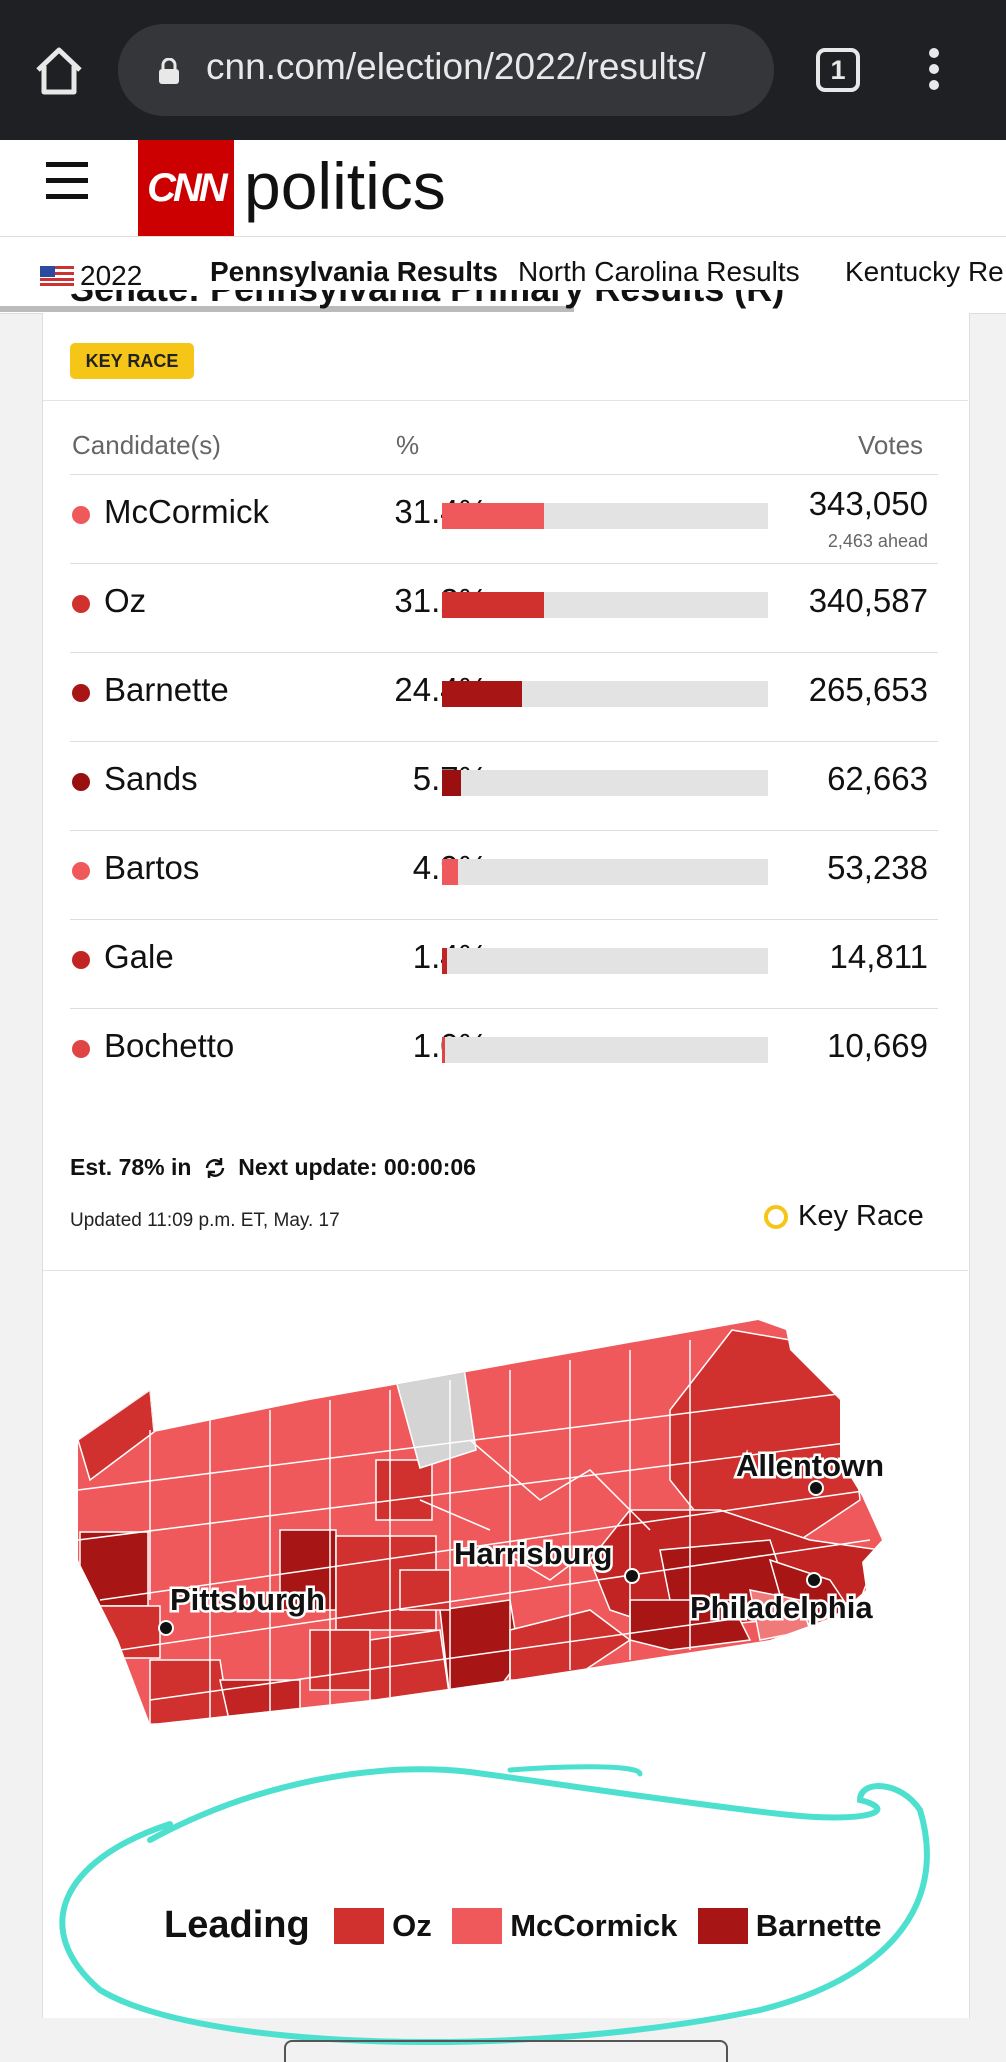 The height and width of the screenshot is (2062, 1006). What do you see at coordinates (477, 1925) in the screenshot?
I see `legend-swatch-mccormick` at bounding box center [477, 1925].